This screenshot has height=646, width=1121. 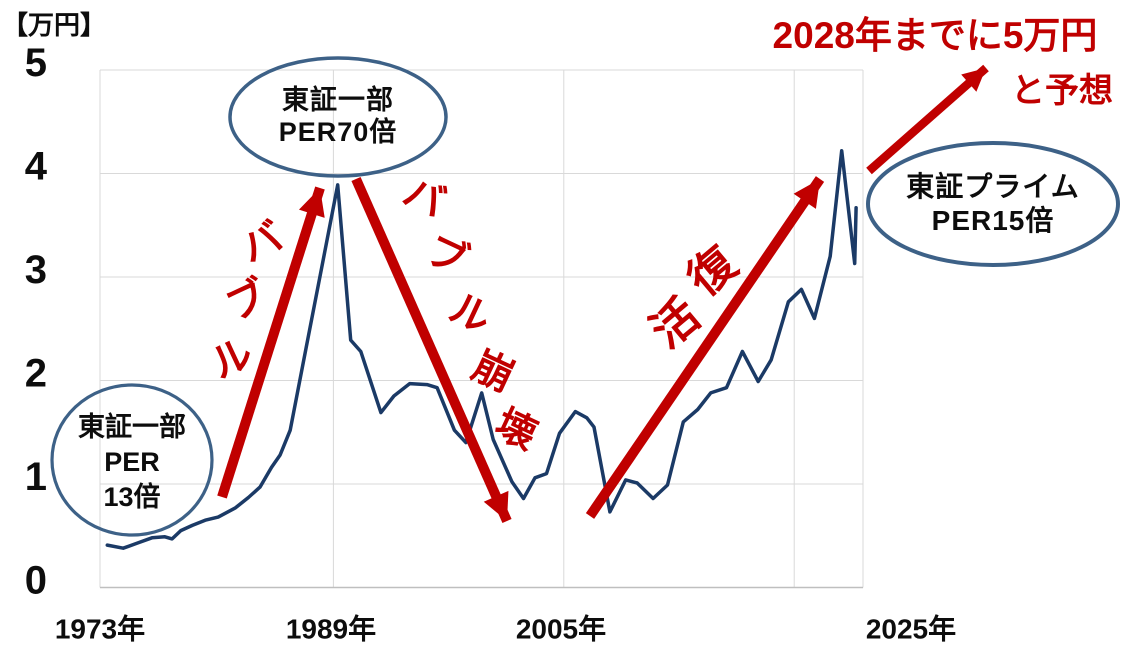 I want to click on y-axis-unit-label: 【万円】, so click(x=54, y=25).